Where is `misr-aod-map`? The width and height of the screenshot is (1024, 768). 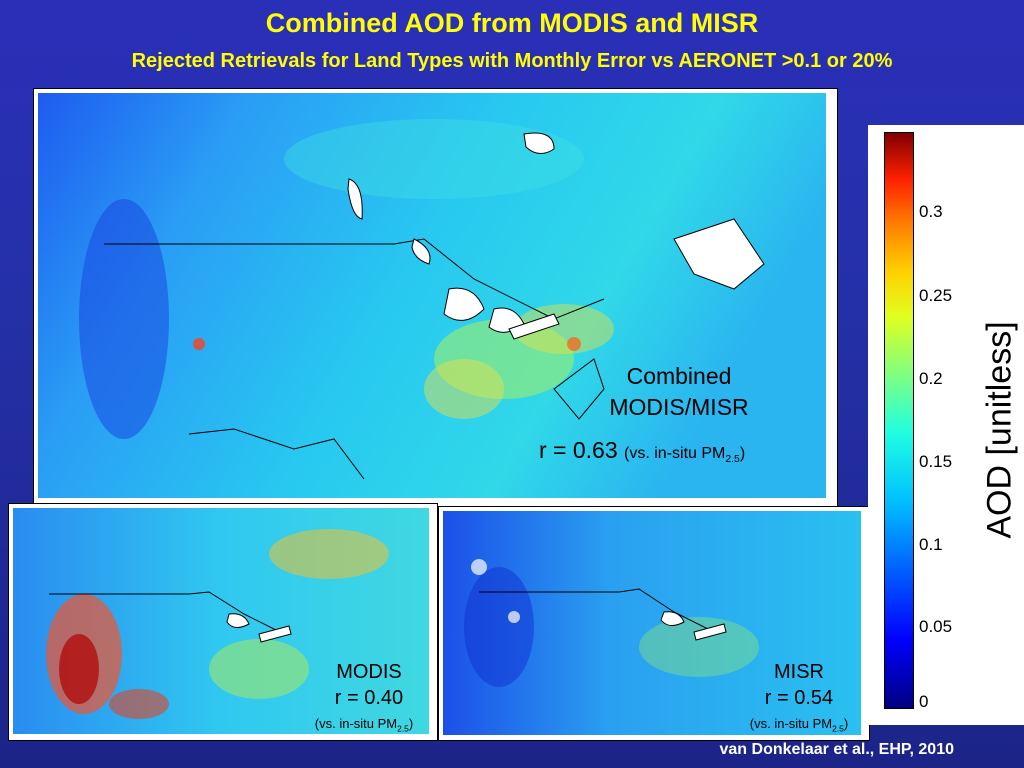
misr-aod-map is located at coordinates (652, 623).